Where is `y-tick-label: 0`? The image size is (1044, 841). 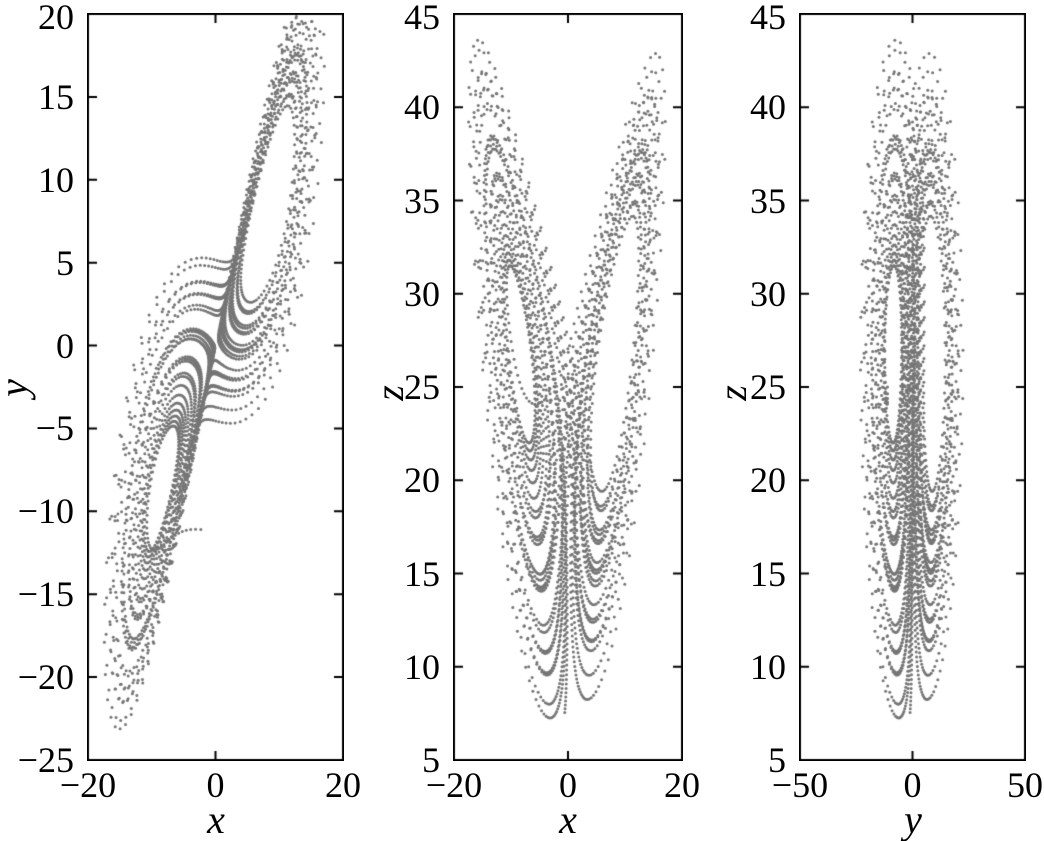
y-tick-label: 0 is located at coordinates (65, 345).